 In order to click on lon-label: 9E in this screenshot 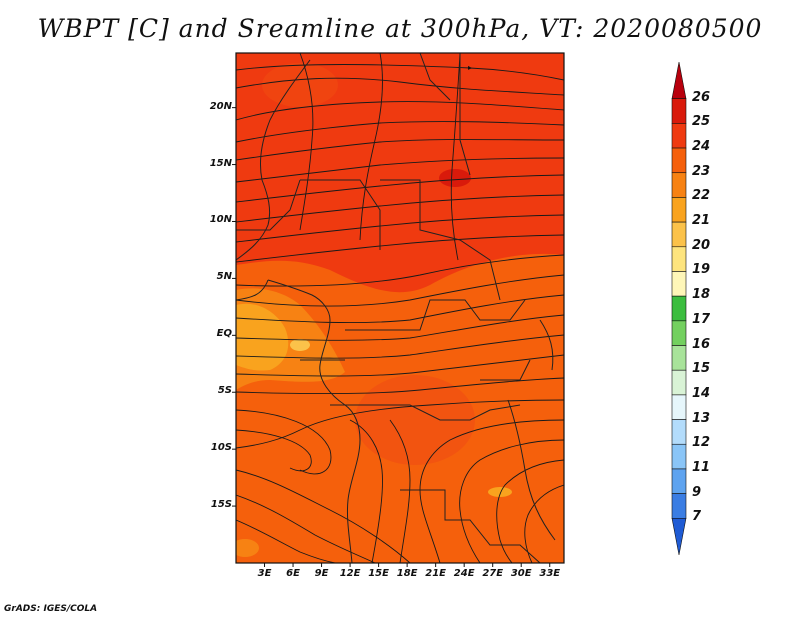, I will do `click(321, 573)`.